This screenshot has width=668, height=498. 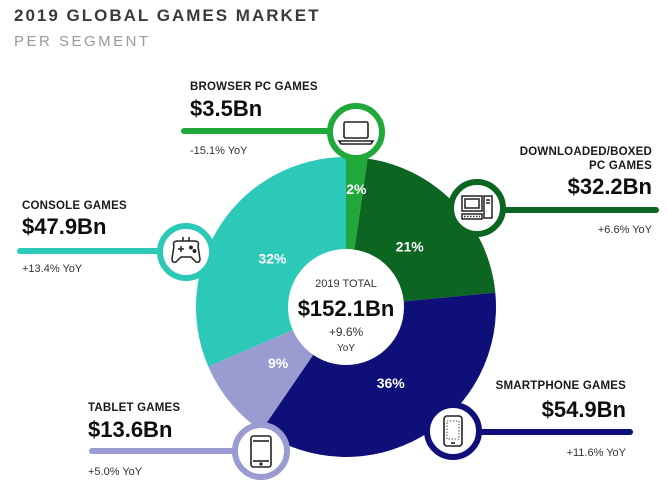 I want to click on console-badge, so click(x=186, y=252).